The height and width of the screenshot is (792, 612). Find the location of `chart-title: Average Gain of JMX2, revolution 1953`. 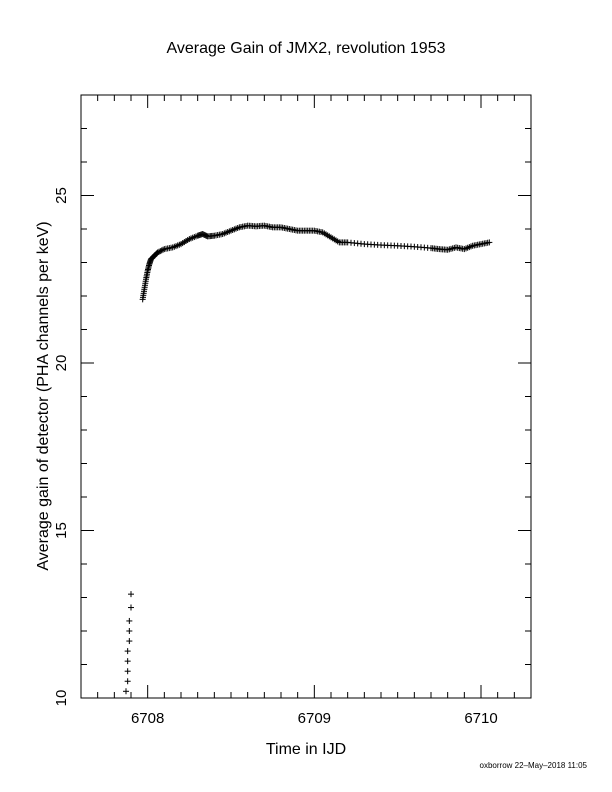

chart-title: Average Gain of JMX2, revolution 1953 is located at coordinates (306, 48).